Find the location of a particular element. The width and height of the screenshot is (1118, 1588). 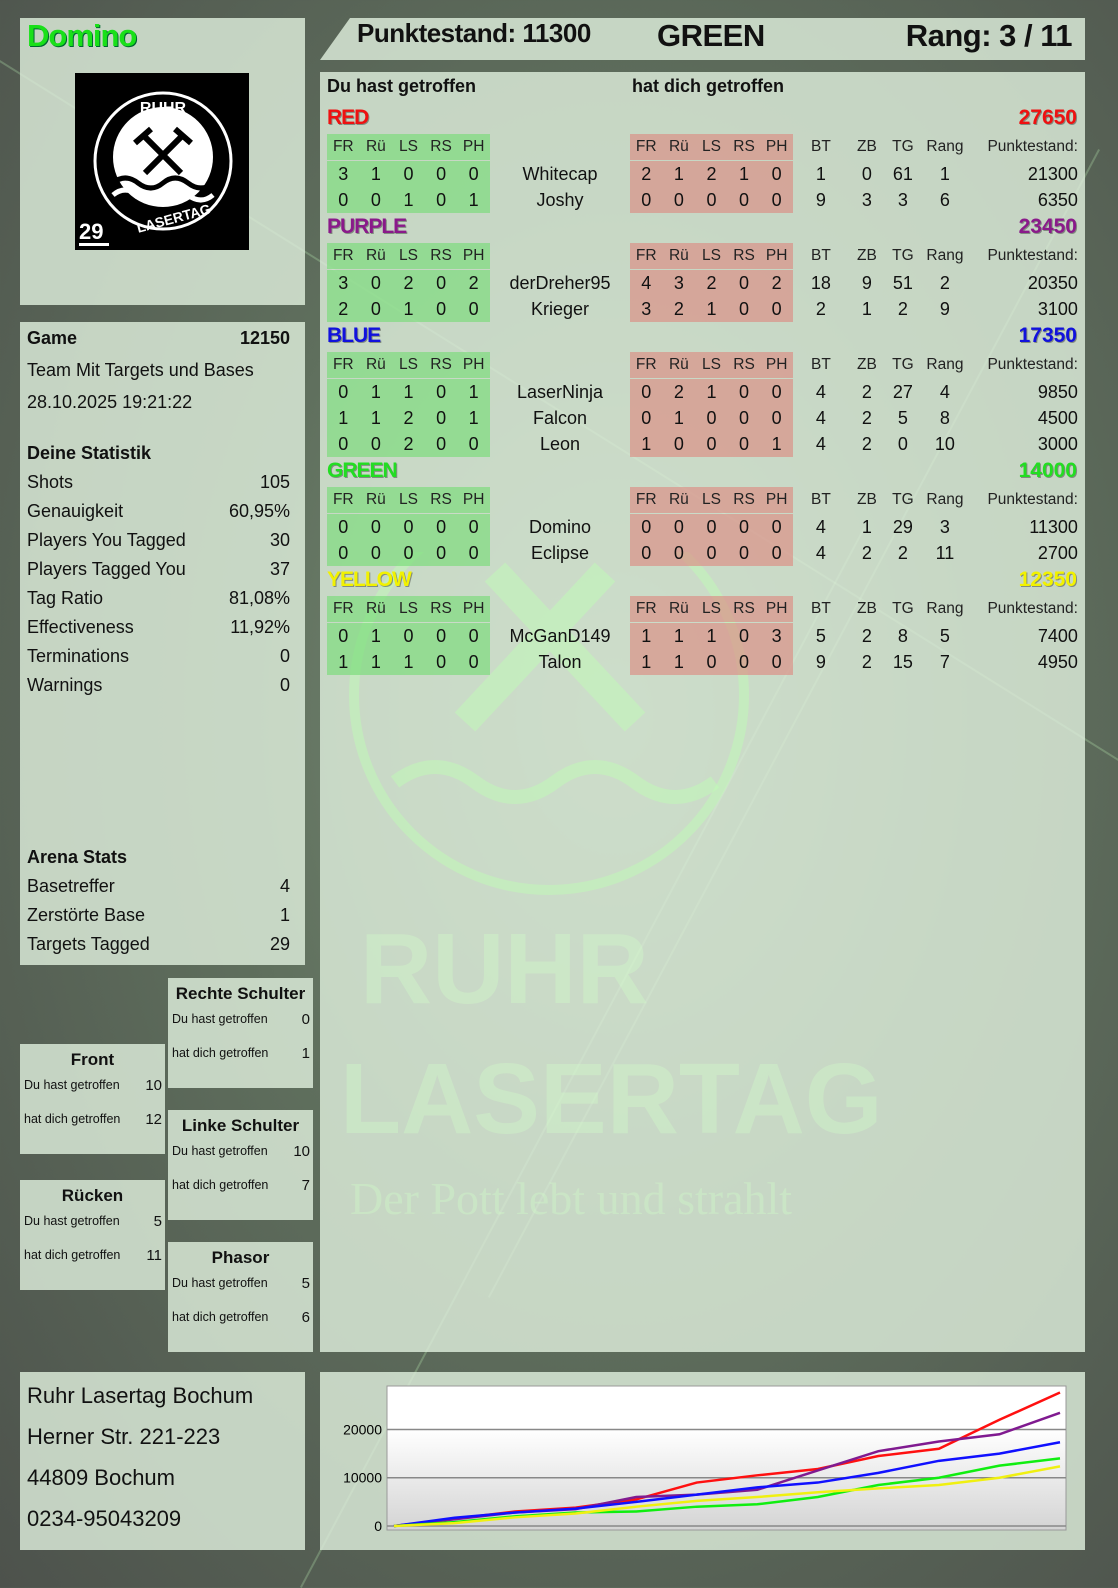

score-chart: 0 10000 20000 is located at coordinates (705, 1459).